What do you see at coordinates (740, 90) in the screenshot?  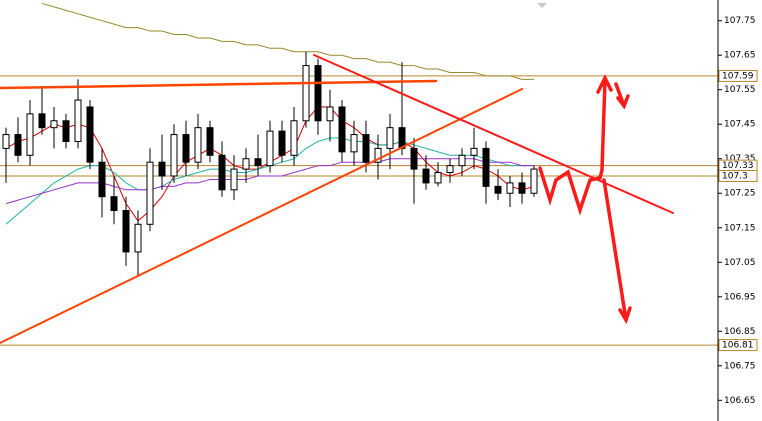 I see `y-tick-label: 107.55` at bounding box center [740, 90].